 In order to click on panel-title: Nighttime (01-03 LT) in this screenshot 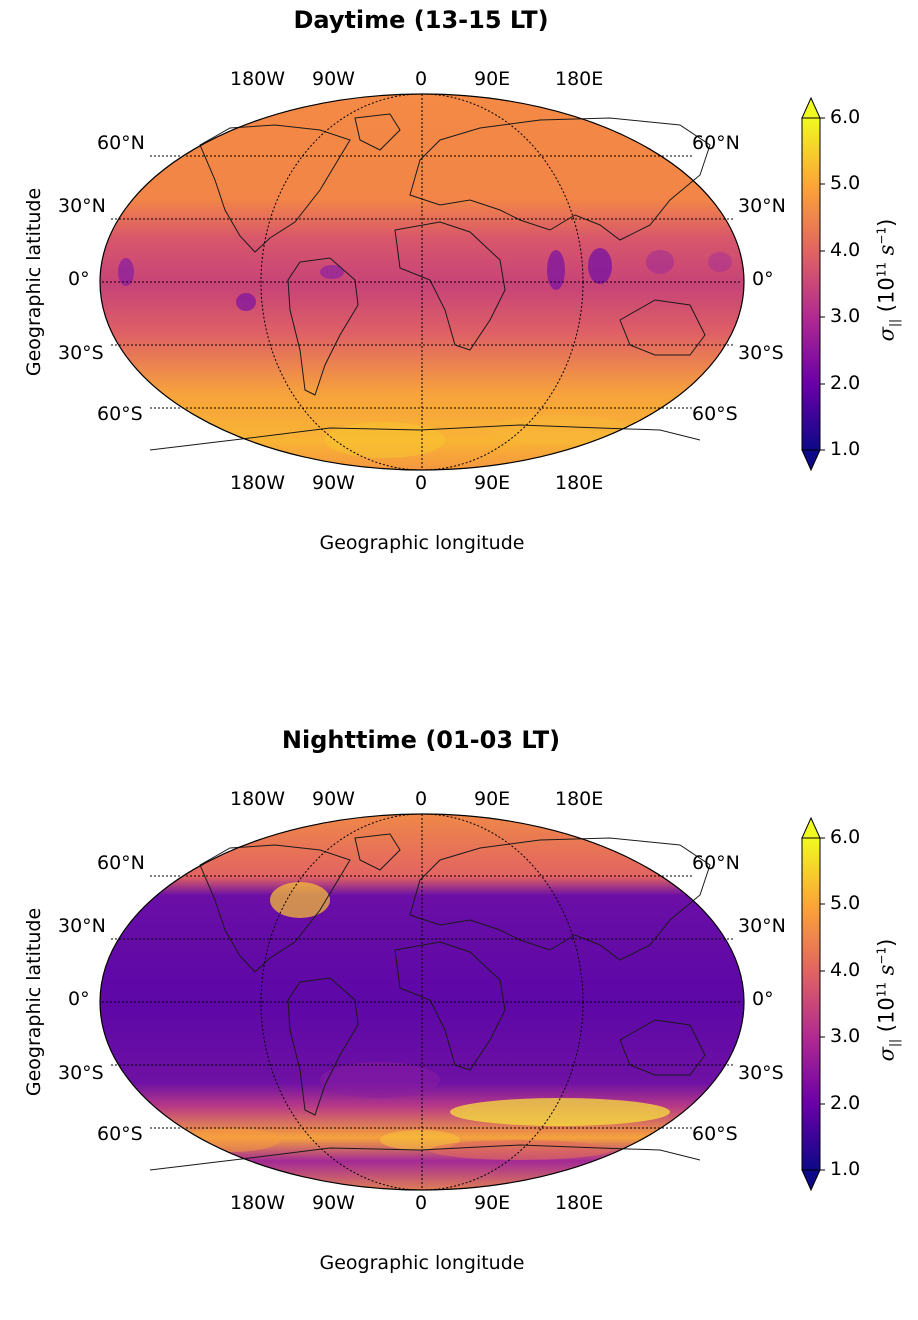, I will do `click(421, 740)`.